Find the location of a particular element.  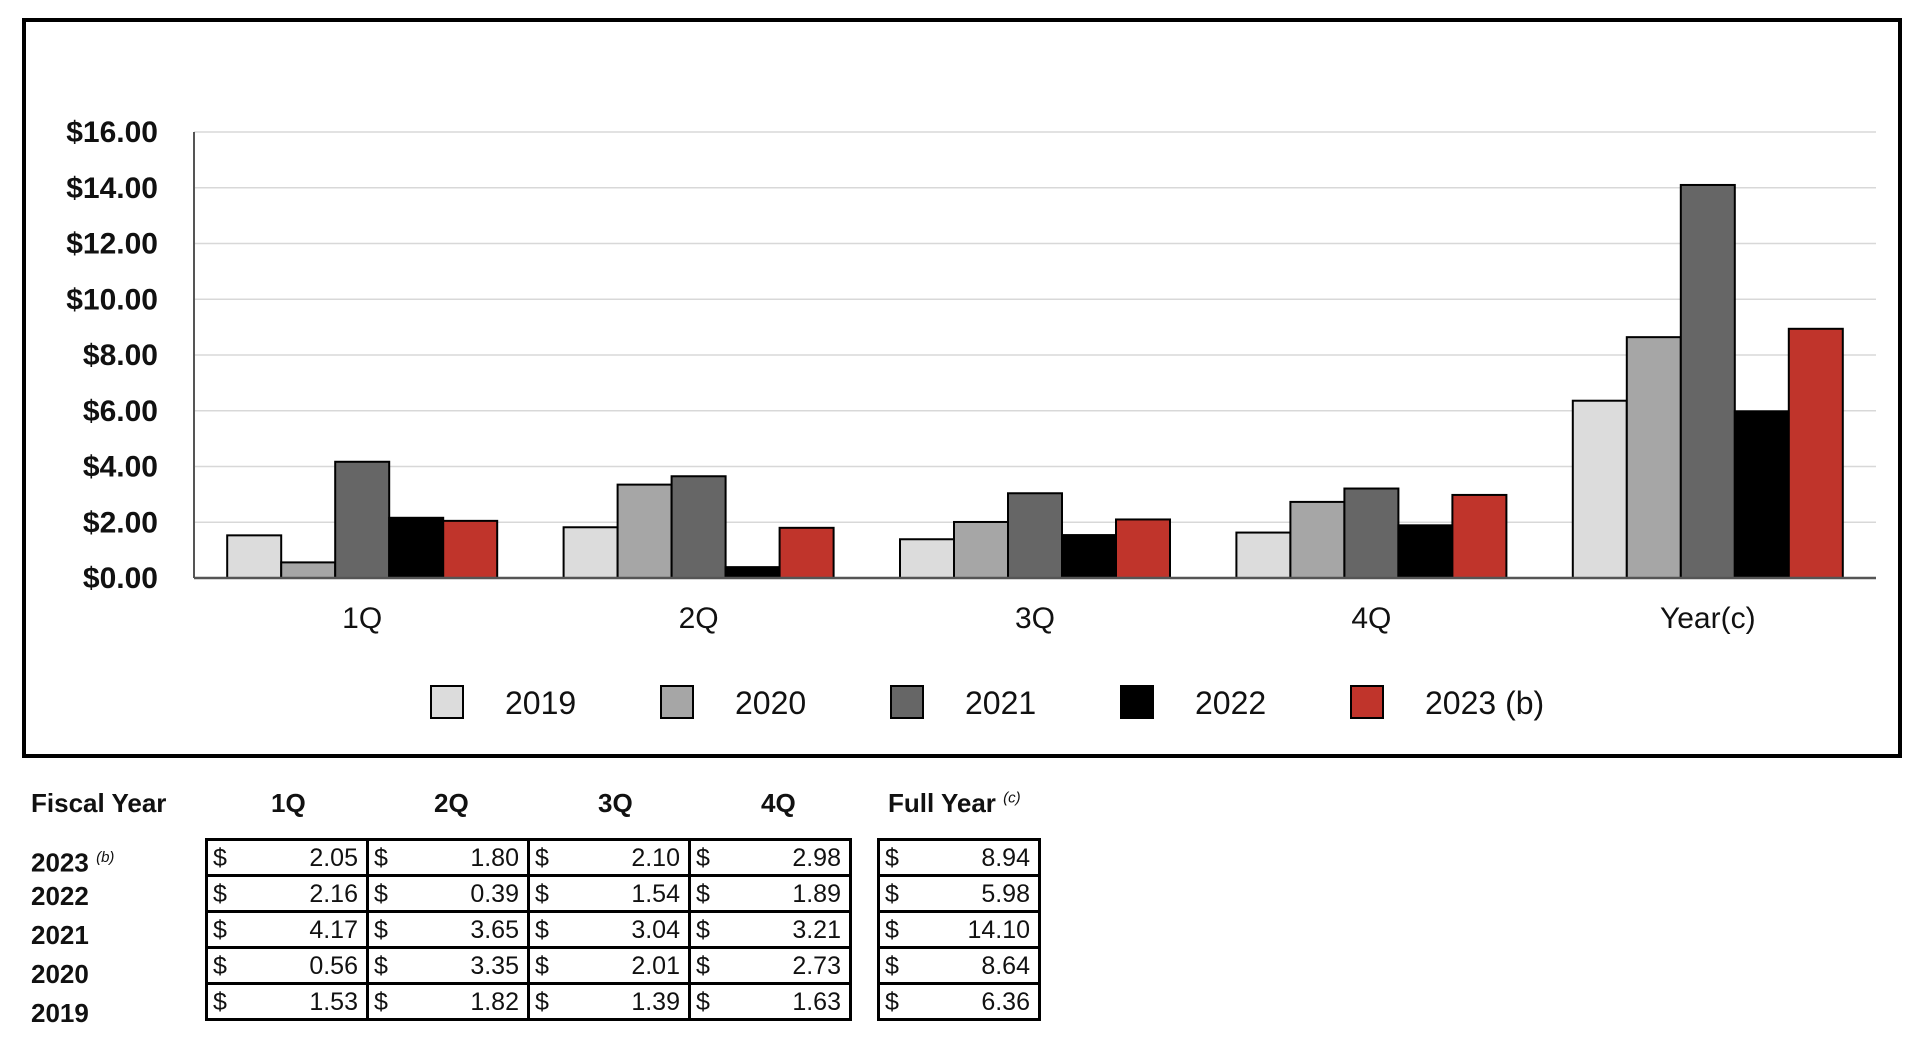

x-category-label: 1Q is located at coordinates (362, 618).